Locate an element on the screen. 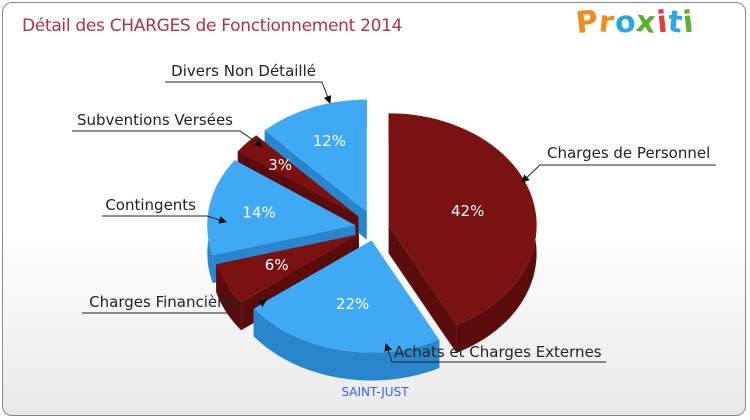 Image resolution: width=750 pixels, height=420 pixels. percent-label: 22% is located at coordinates (352, 304).